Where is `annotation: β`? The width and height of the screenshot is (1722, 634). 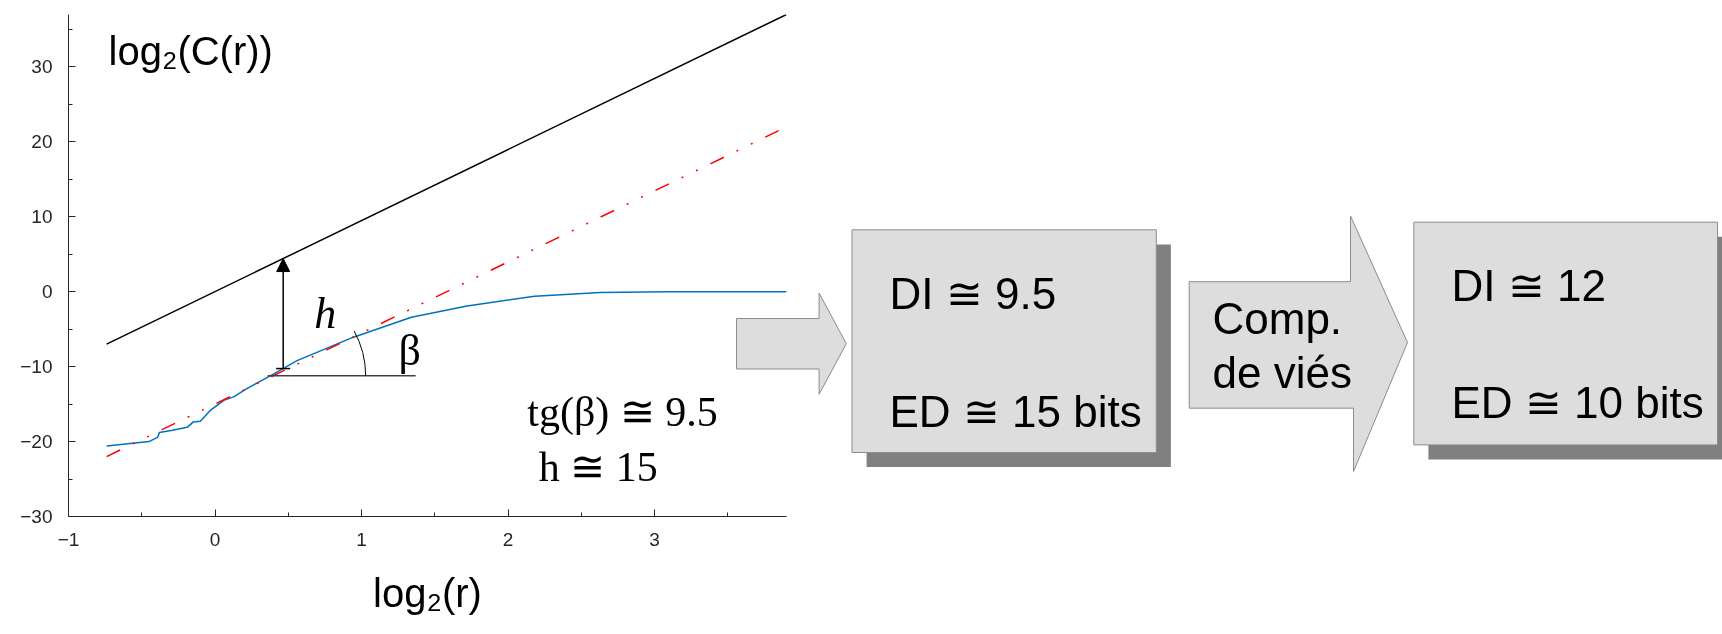 annotation: β is located at coordinates (409, 351).